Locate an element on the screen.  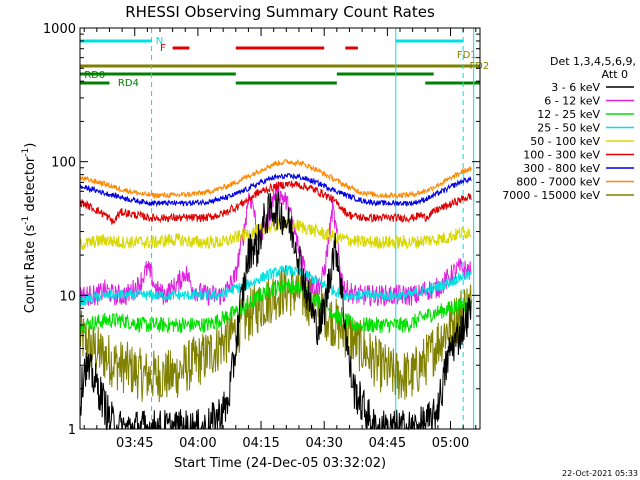
series-100-300-kevline is located at coordinates (275, 202).